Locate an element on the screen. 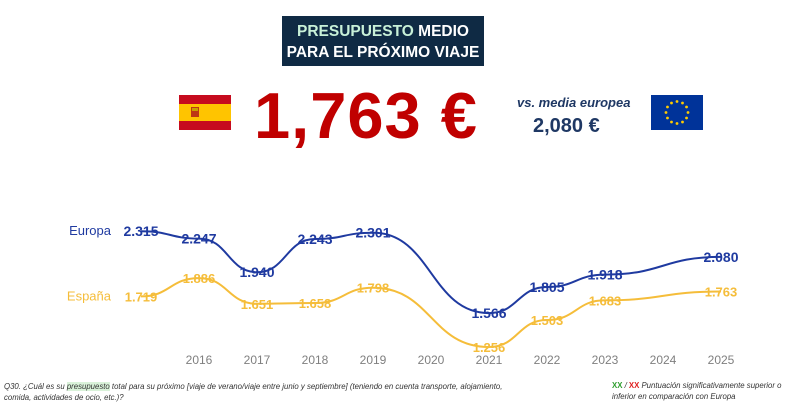 The image size is (795, 405). data-label-europa-2021: 1.566 is located at coordinates (488, 313).